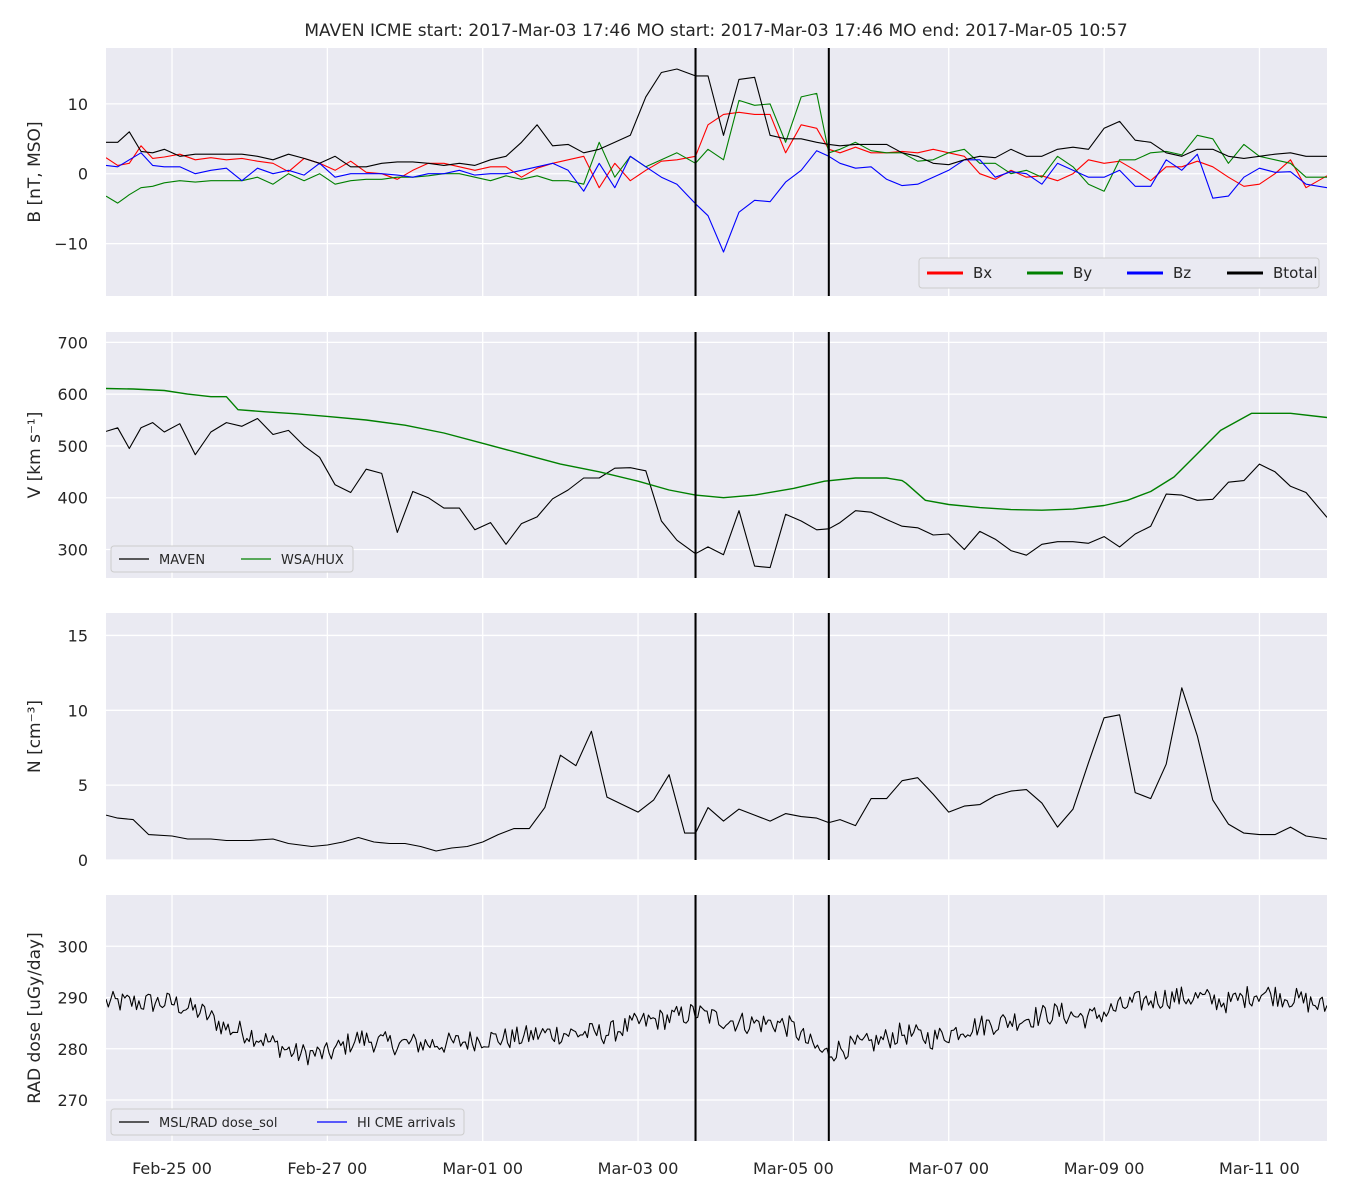  Describe the element at coordinates (312, 560) in the screenshot. I see `legend-entry: WSA/HUX` at that location.